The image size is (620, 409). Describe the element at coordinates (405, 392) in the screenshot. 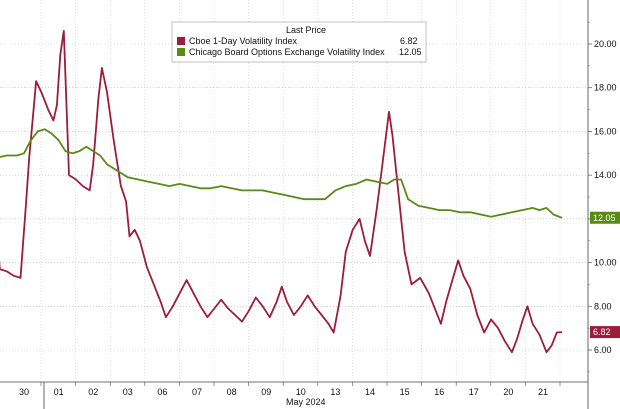

I see `x-tick-label: 15` at that location.